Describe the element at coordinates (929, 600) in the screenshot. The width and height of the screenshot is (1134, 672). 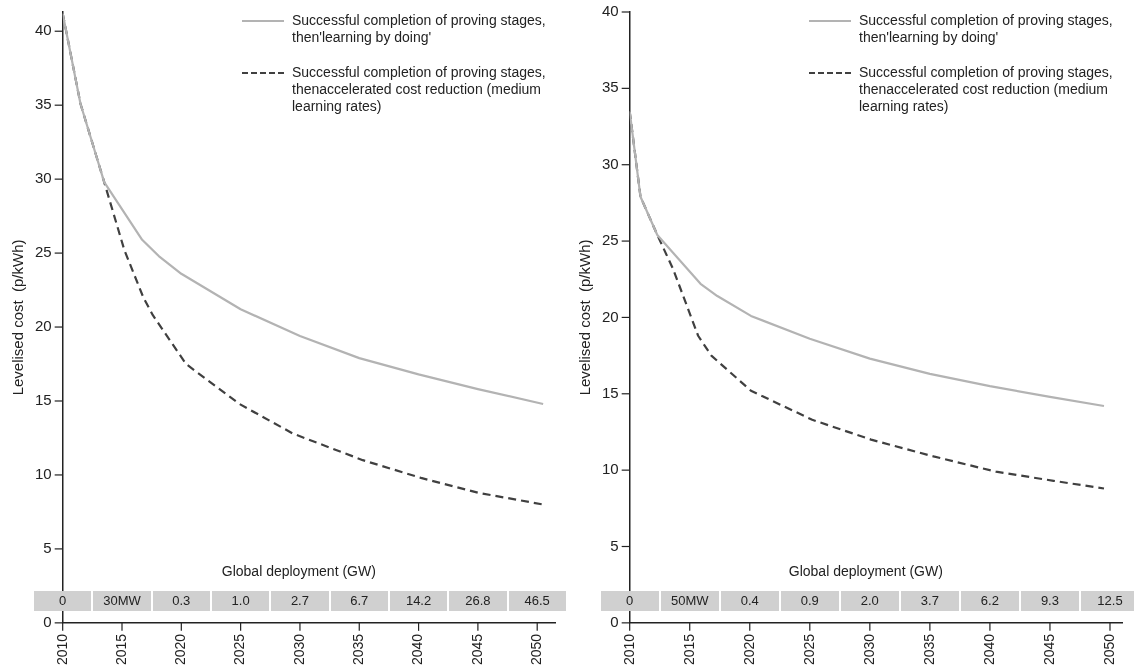
I see `annotation: 3.7` at that location.